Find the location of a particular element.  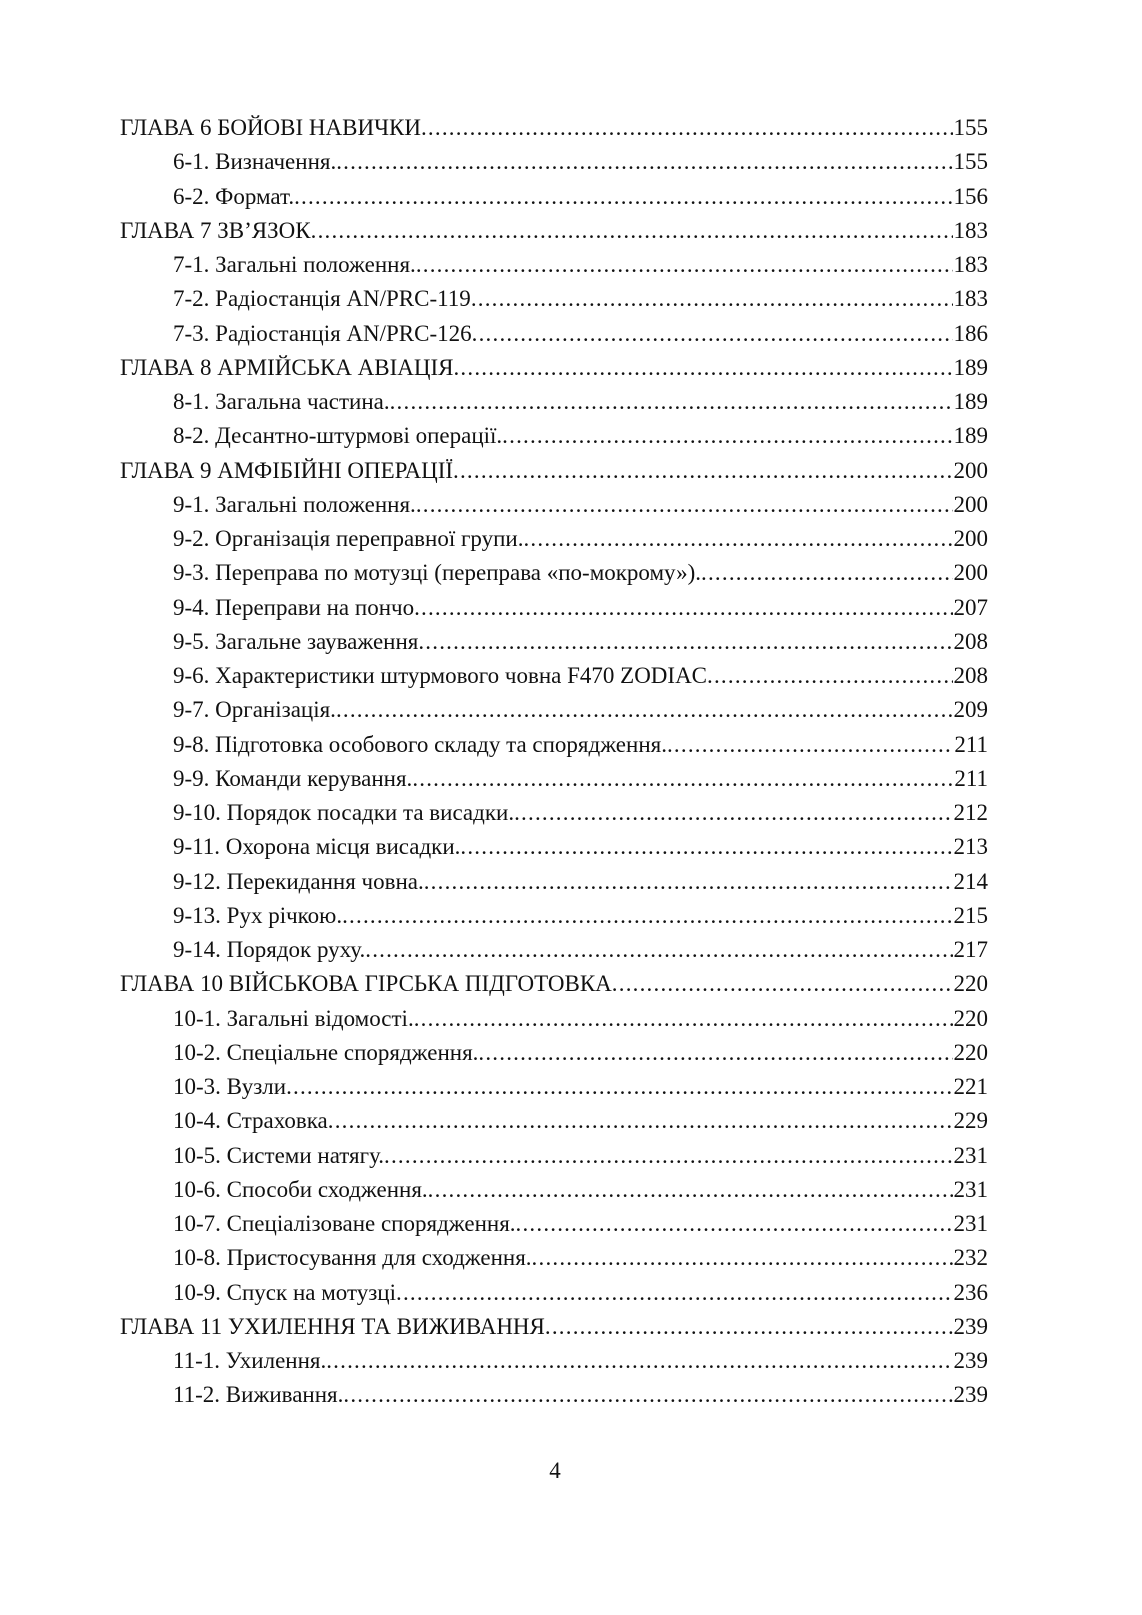

toc-section-entry: 10-7. Спеціалізоване спорядження. 231 is located at coordinates (554, 1224).